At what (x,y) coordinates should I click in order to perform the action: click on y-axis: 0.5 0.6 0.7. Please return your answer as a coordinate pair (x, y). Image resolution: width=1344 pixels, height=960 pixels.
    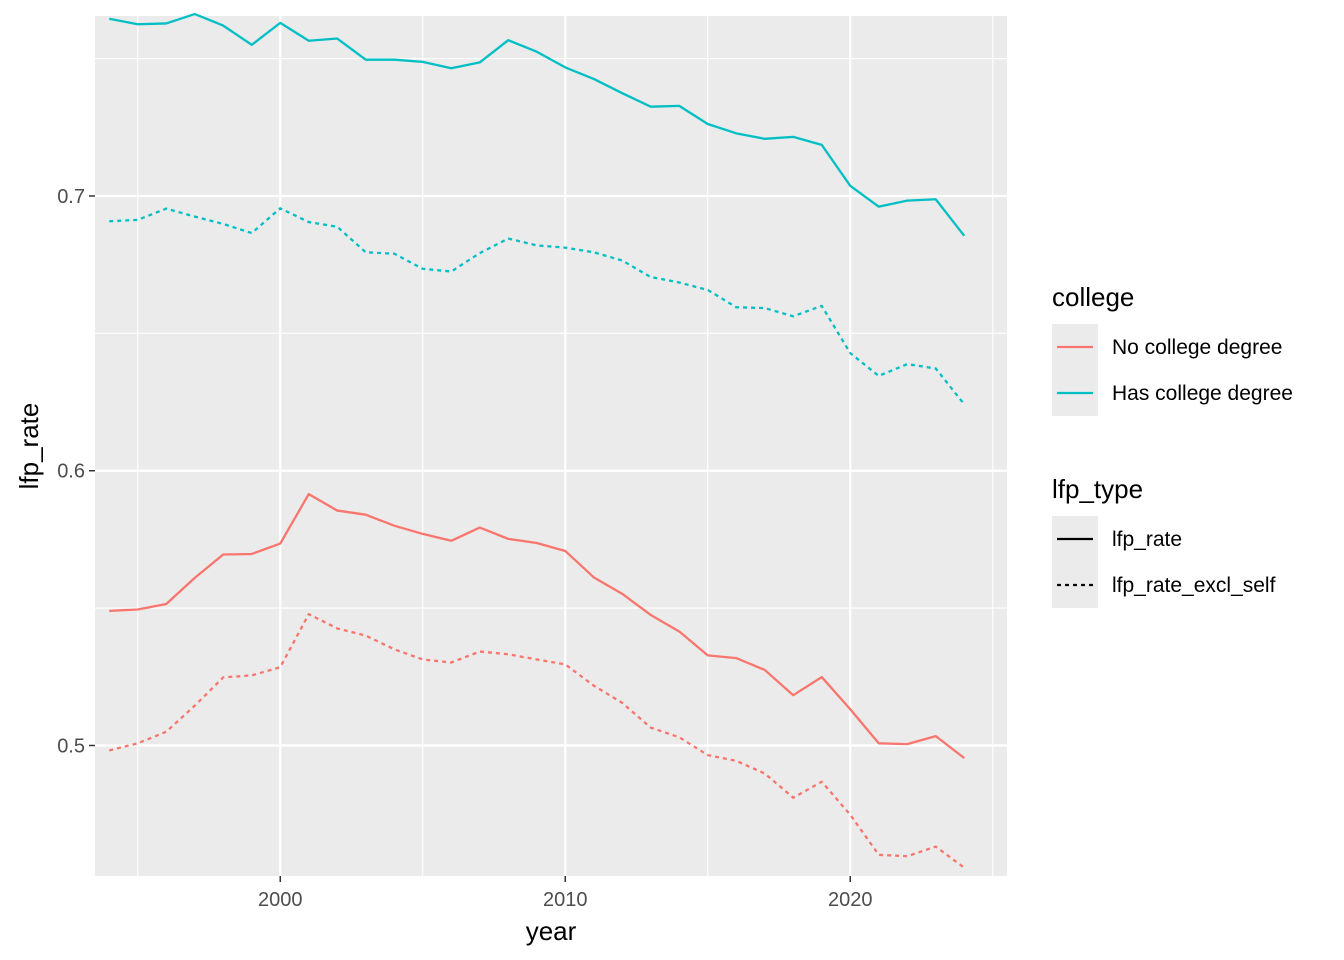
    Looking at the image, I should click on (76, 471).